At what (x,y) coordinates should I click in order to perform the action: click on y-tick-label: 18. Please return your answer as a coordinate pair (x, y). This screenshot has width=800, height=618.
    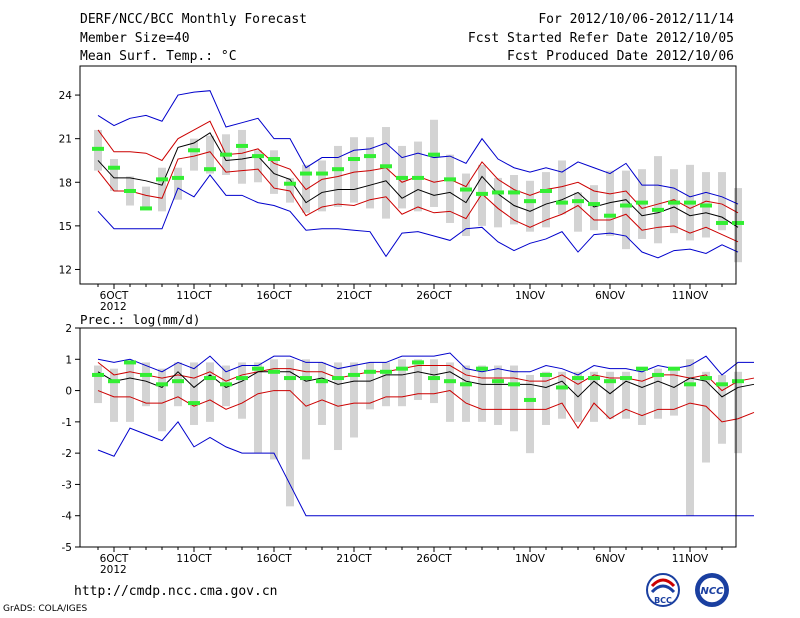
    Looking at the image, I should click on (65, 183).